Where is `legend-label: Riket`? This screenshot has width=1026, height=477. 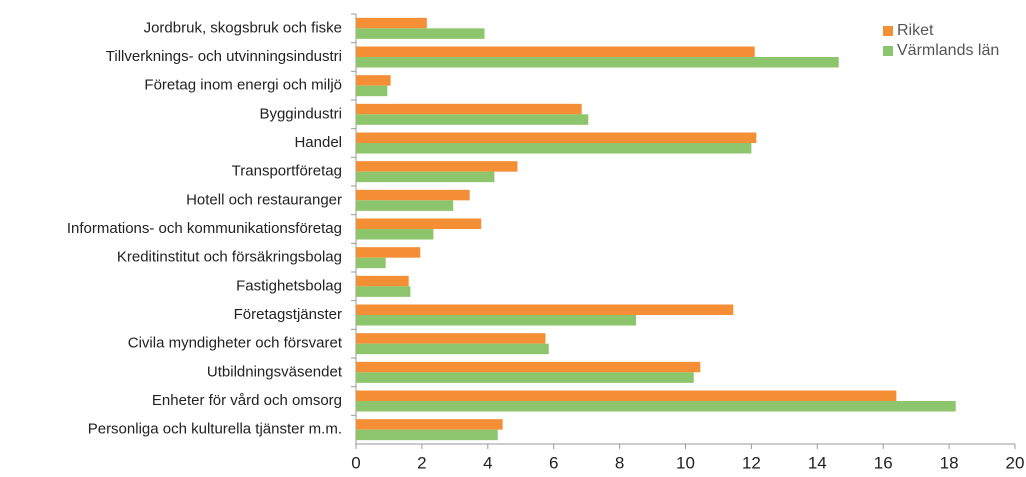
legend-label: Riket is located at coordinates (915, 30).